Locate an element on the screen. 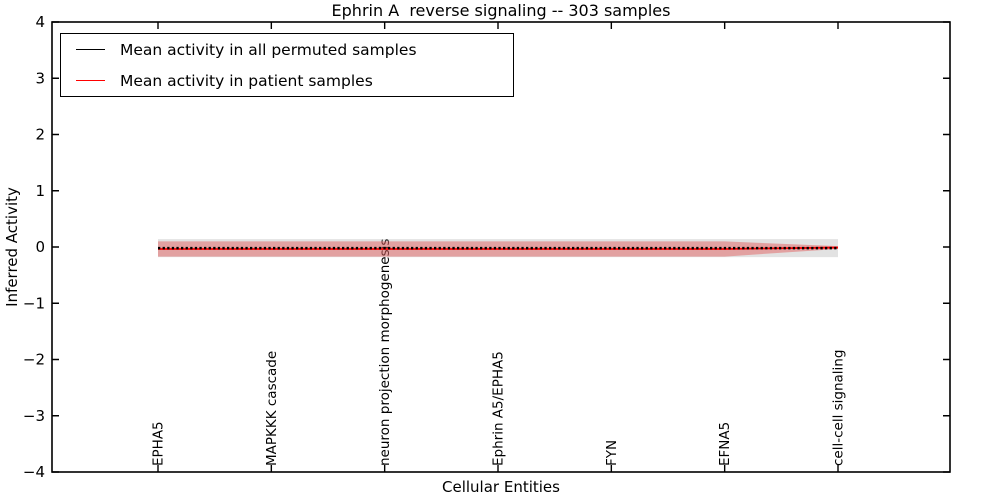  x-tick-label: MAPKKK cascade is located at coordinates (272, 408).